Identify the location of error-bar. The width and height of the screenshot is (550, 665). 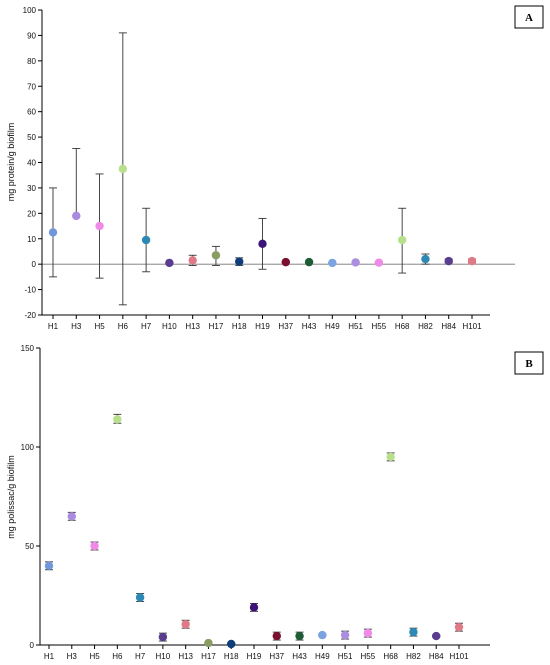
(76, 182).